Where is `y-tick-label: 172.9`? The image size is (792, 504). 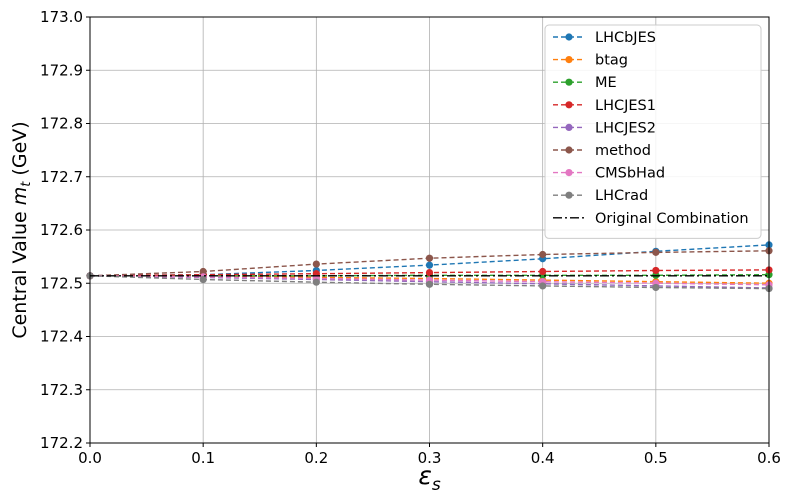
y-tick-label: 172.9 is located at coordinates (61, 70).